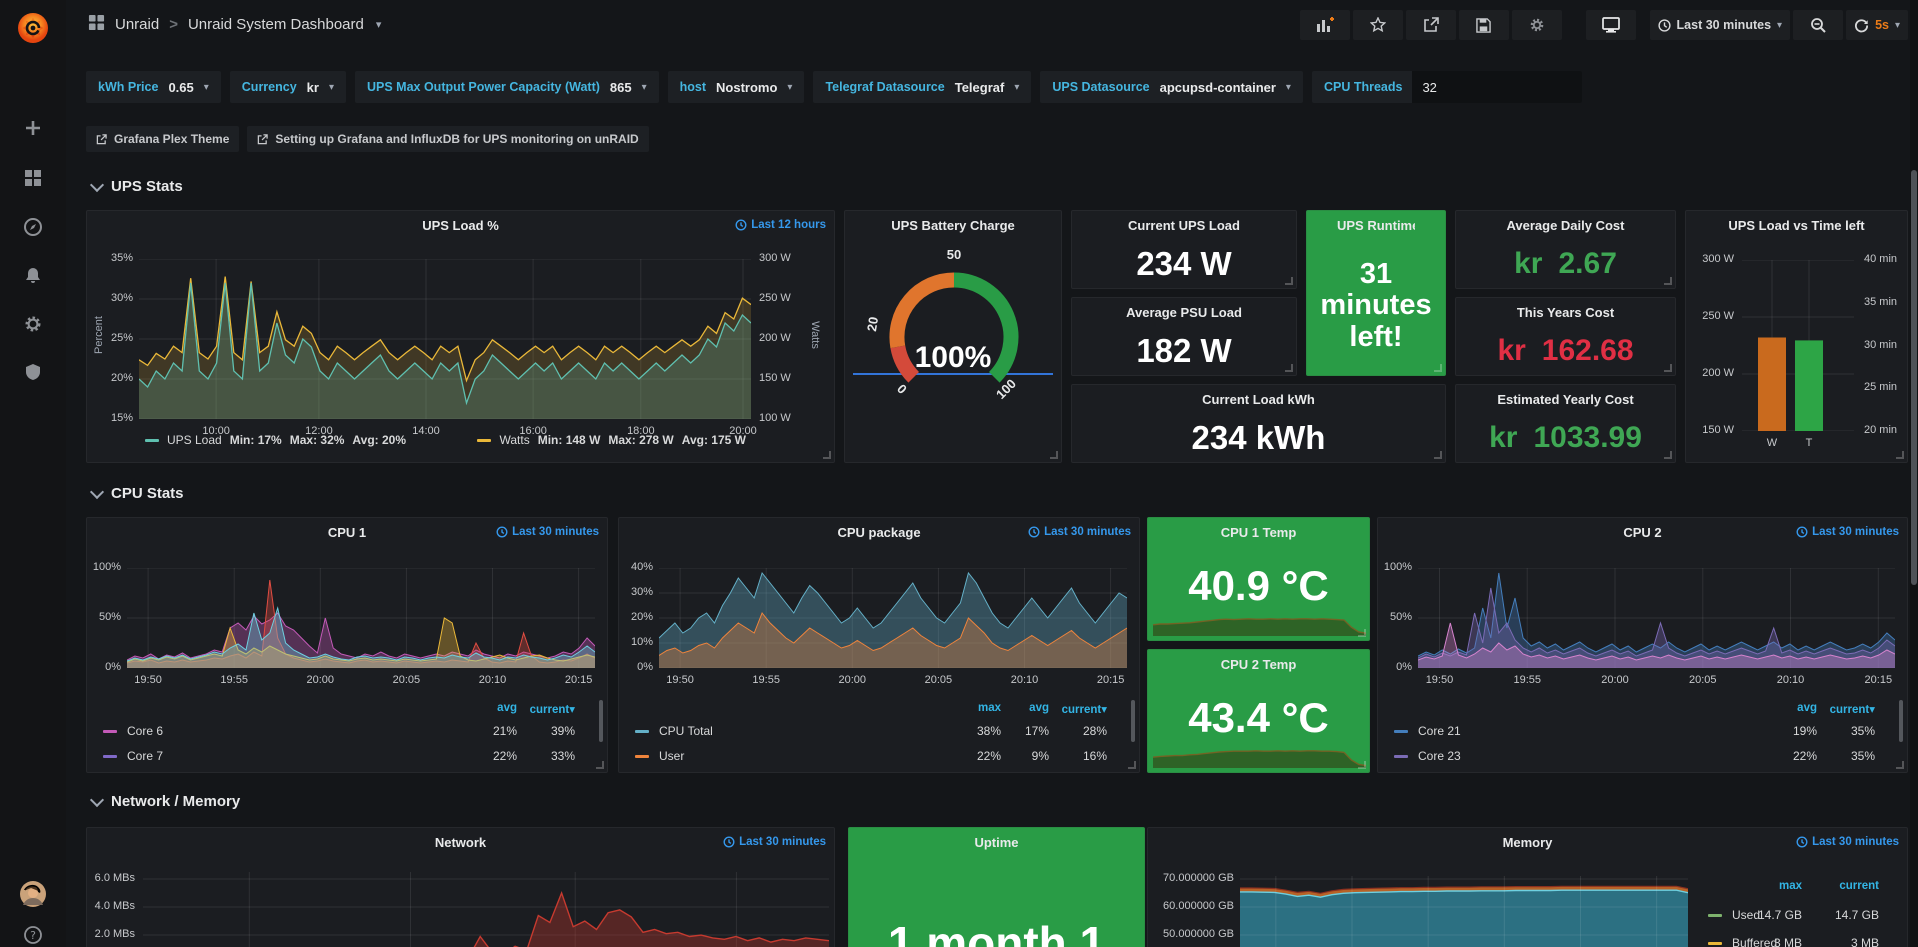  Describe the element at coordinates (164, 801) in the screenshot. I see `section-network-memory: Network / Memory` at that location.